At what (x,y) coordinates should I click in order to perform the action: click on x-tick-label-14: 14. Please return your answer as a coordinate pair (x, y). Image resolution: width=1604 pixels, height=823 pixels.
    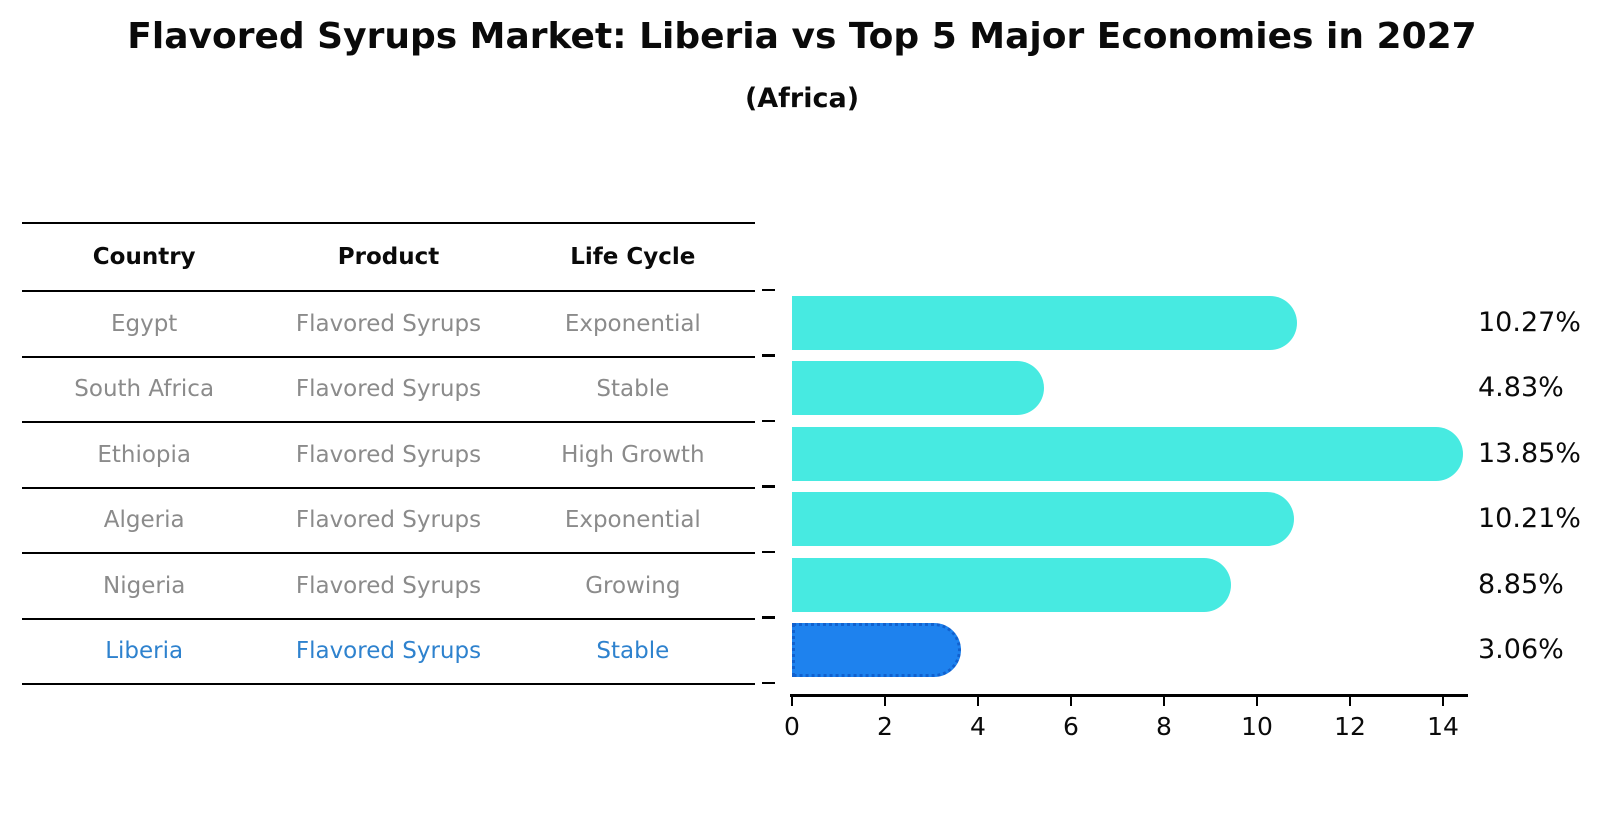
    Looking at the image, I should click on (1443, 726).